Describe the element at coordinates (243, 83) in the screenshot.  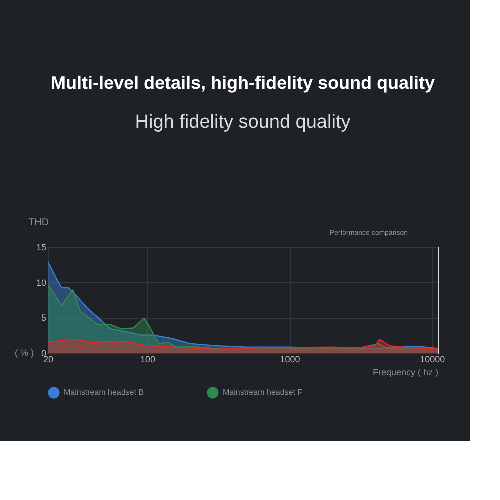
I see `chart-title: Multi-level details, high-fidelity sound quality` at that location.